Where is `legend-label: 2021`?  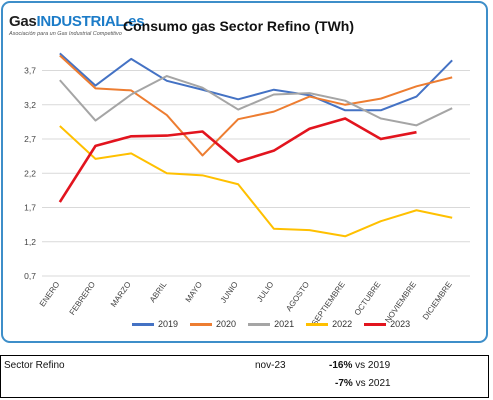
legend-label: 2021 is located at coordinates (284, 324).